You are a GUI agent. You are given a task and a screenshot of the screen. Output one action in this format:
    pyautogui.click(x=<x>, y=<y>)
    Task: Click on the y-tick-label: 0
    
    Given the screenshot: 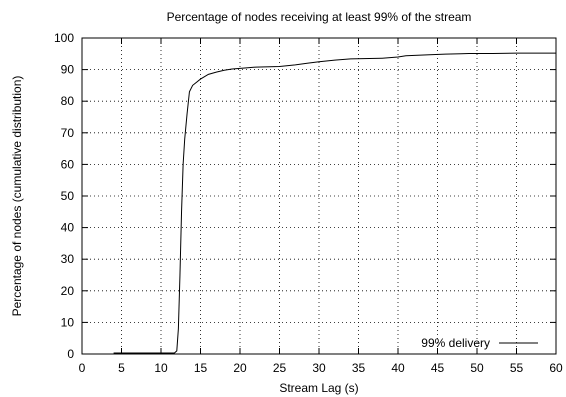 What is the action you would take?
    pyautogui.click(x=70, y=354)
    